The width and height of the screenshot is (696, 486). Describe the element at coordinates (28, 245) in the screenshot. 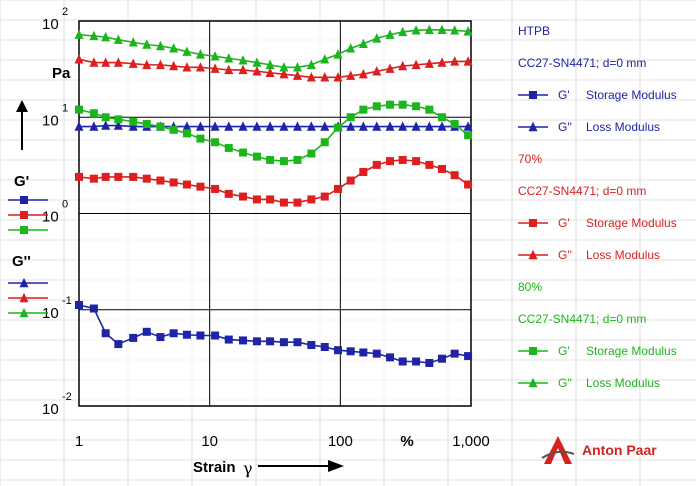

I see `left-legend: G' G''` at that location.